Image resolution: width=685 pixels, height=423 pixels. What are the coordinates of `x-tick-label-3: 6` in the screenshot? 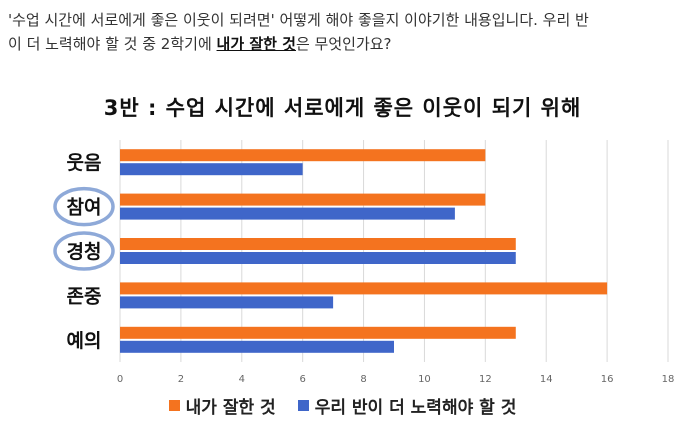 It's located at (302, 379).